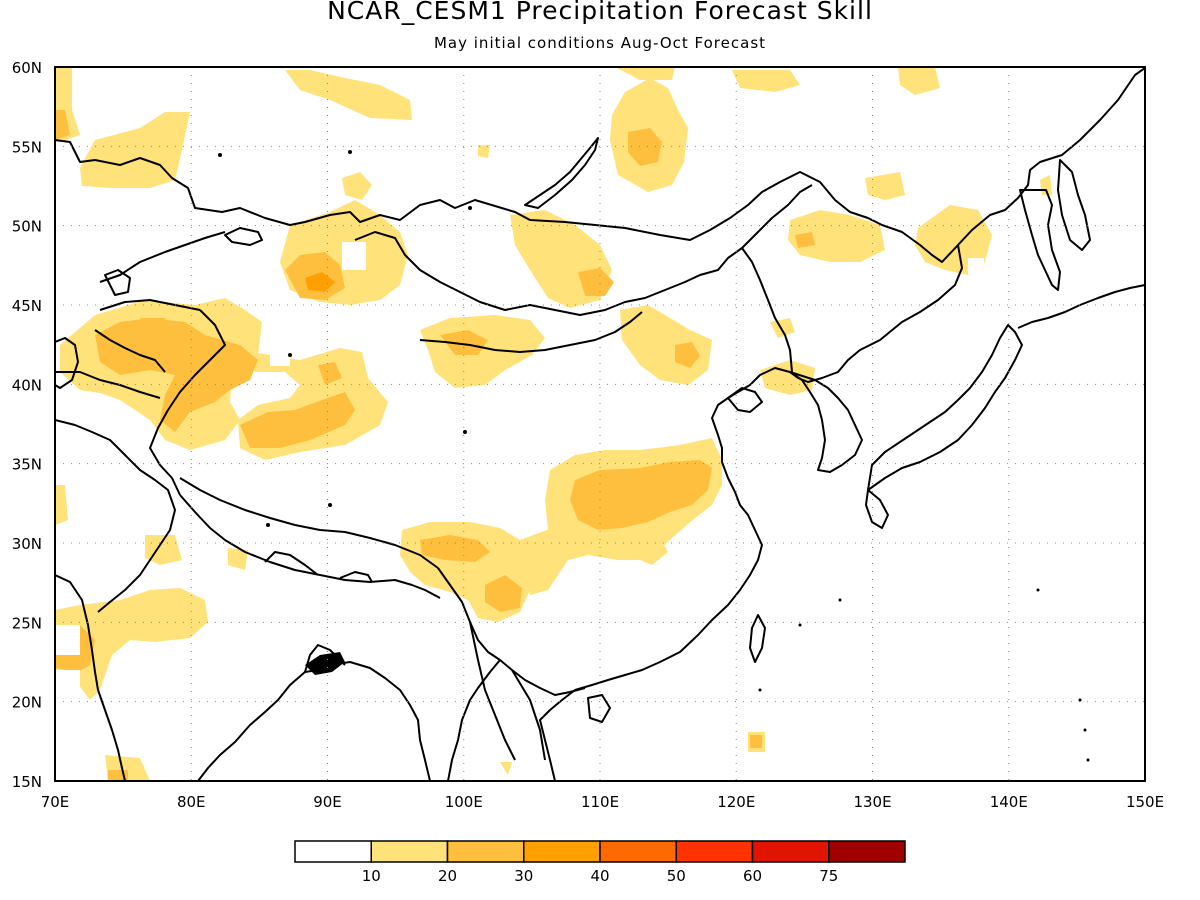 This screenshot has height=900, width=1200. I want to click on lon-tick-label: 90E, so click(327, 802).